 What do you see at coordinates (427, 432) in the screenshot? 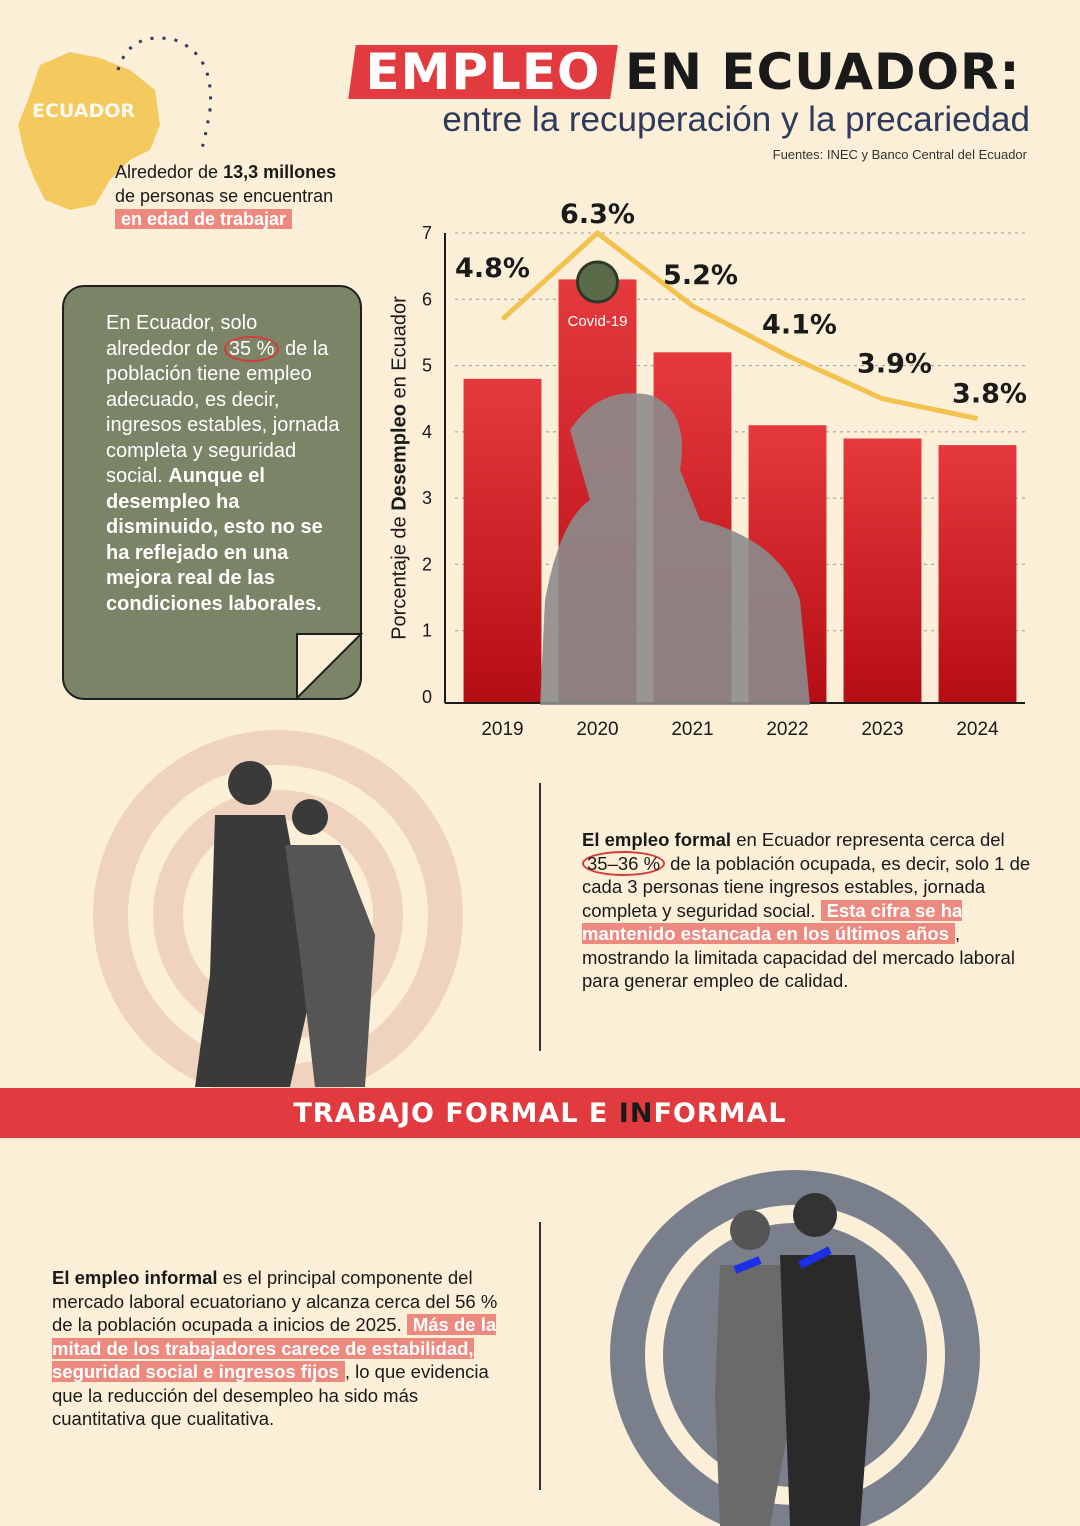
I see `y-tick-label: 4` at bounding box center [427, 432].